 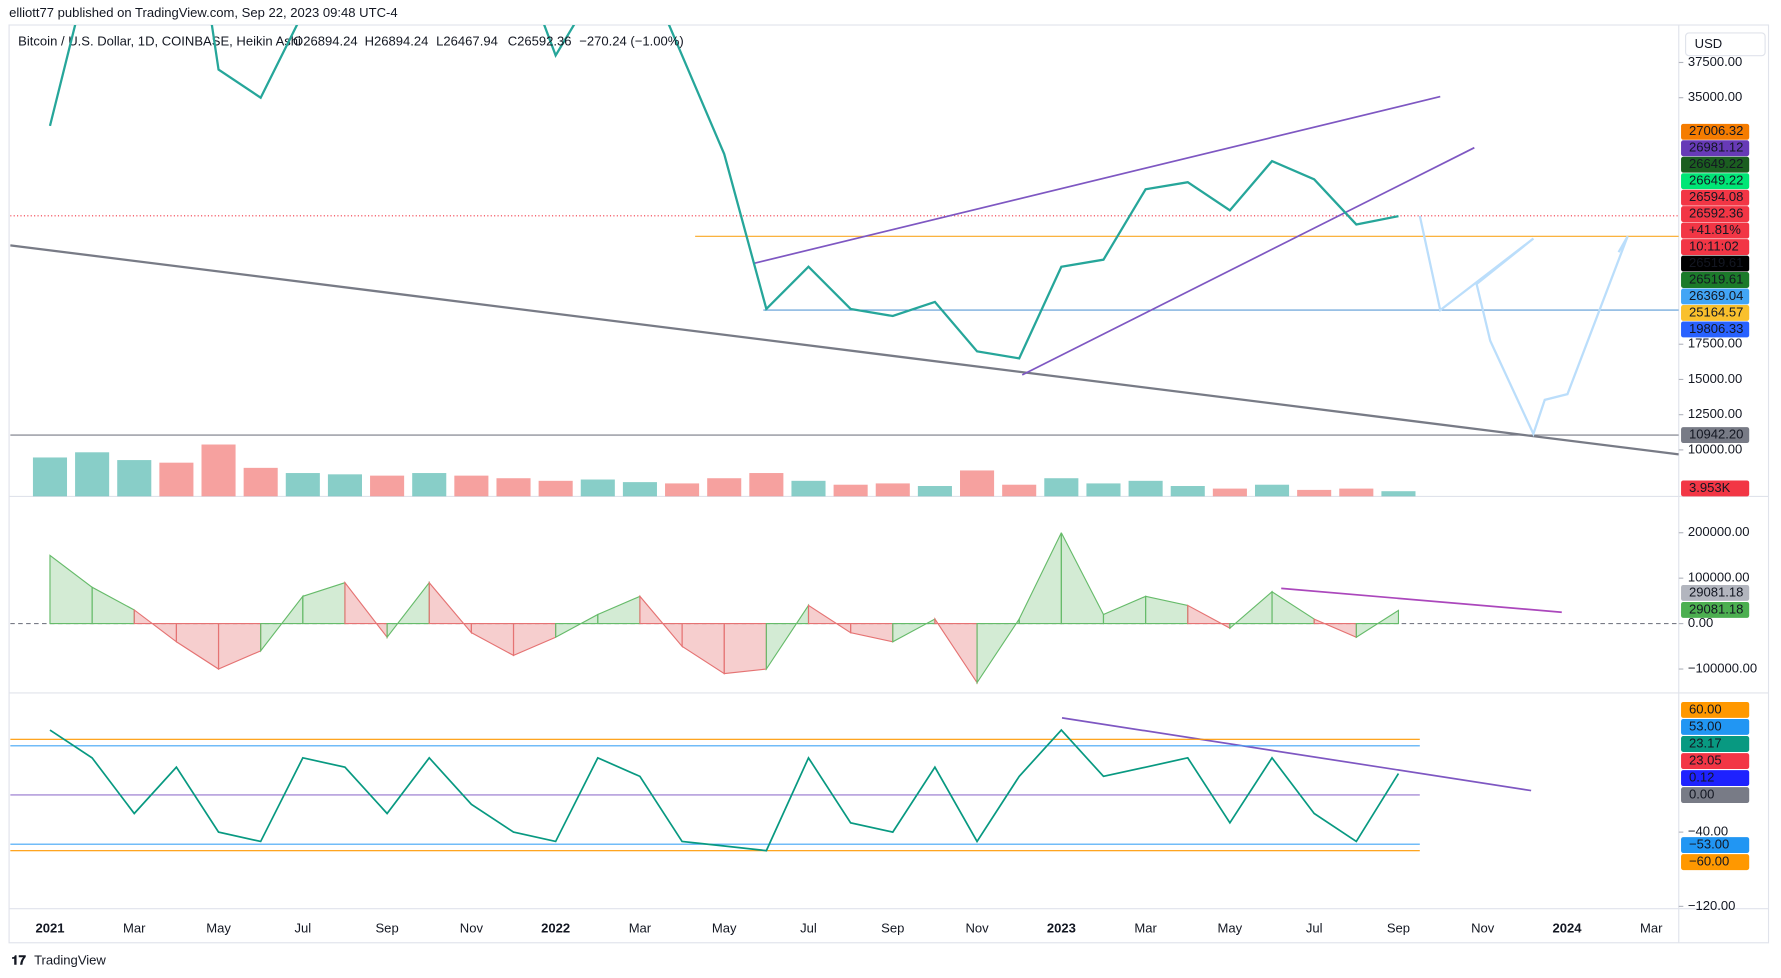 What do you see at coordinates (49, 928) in the screenshot?
I see `x-tick-label: 2021` at bounding box center [49, 928].